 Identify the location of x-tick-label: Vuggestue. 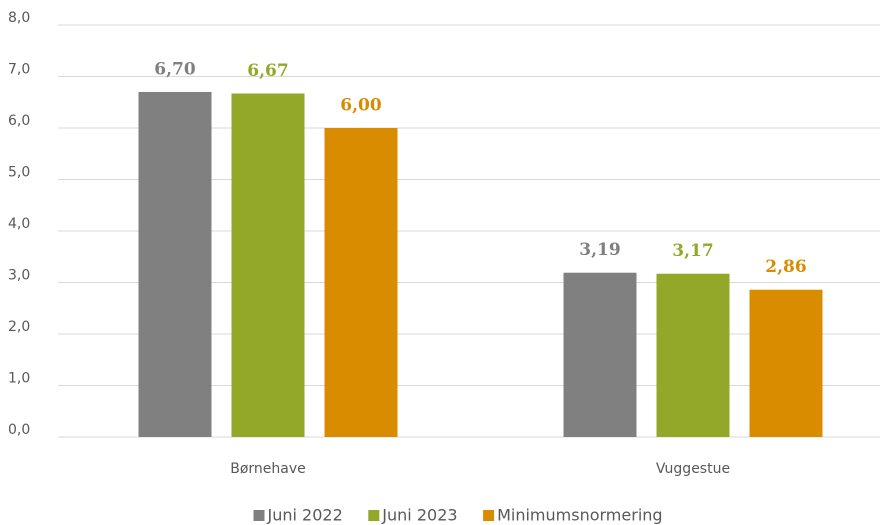
(693, 469).